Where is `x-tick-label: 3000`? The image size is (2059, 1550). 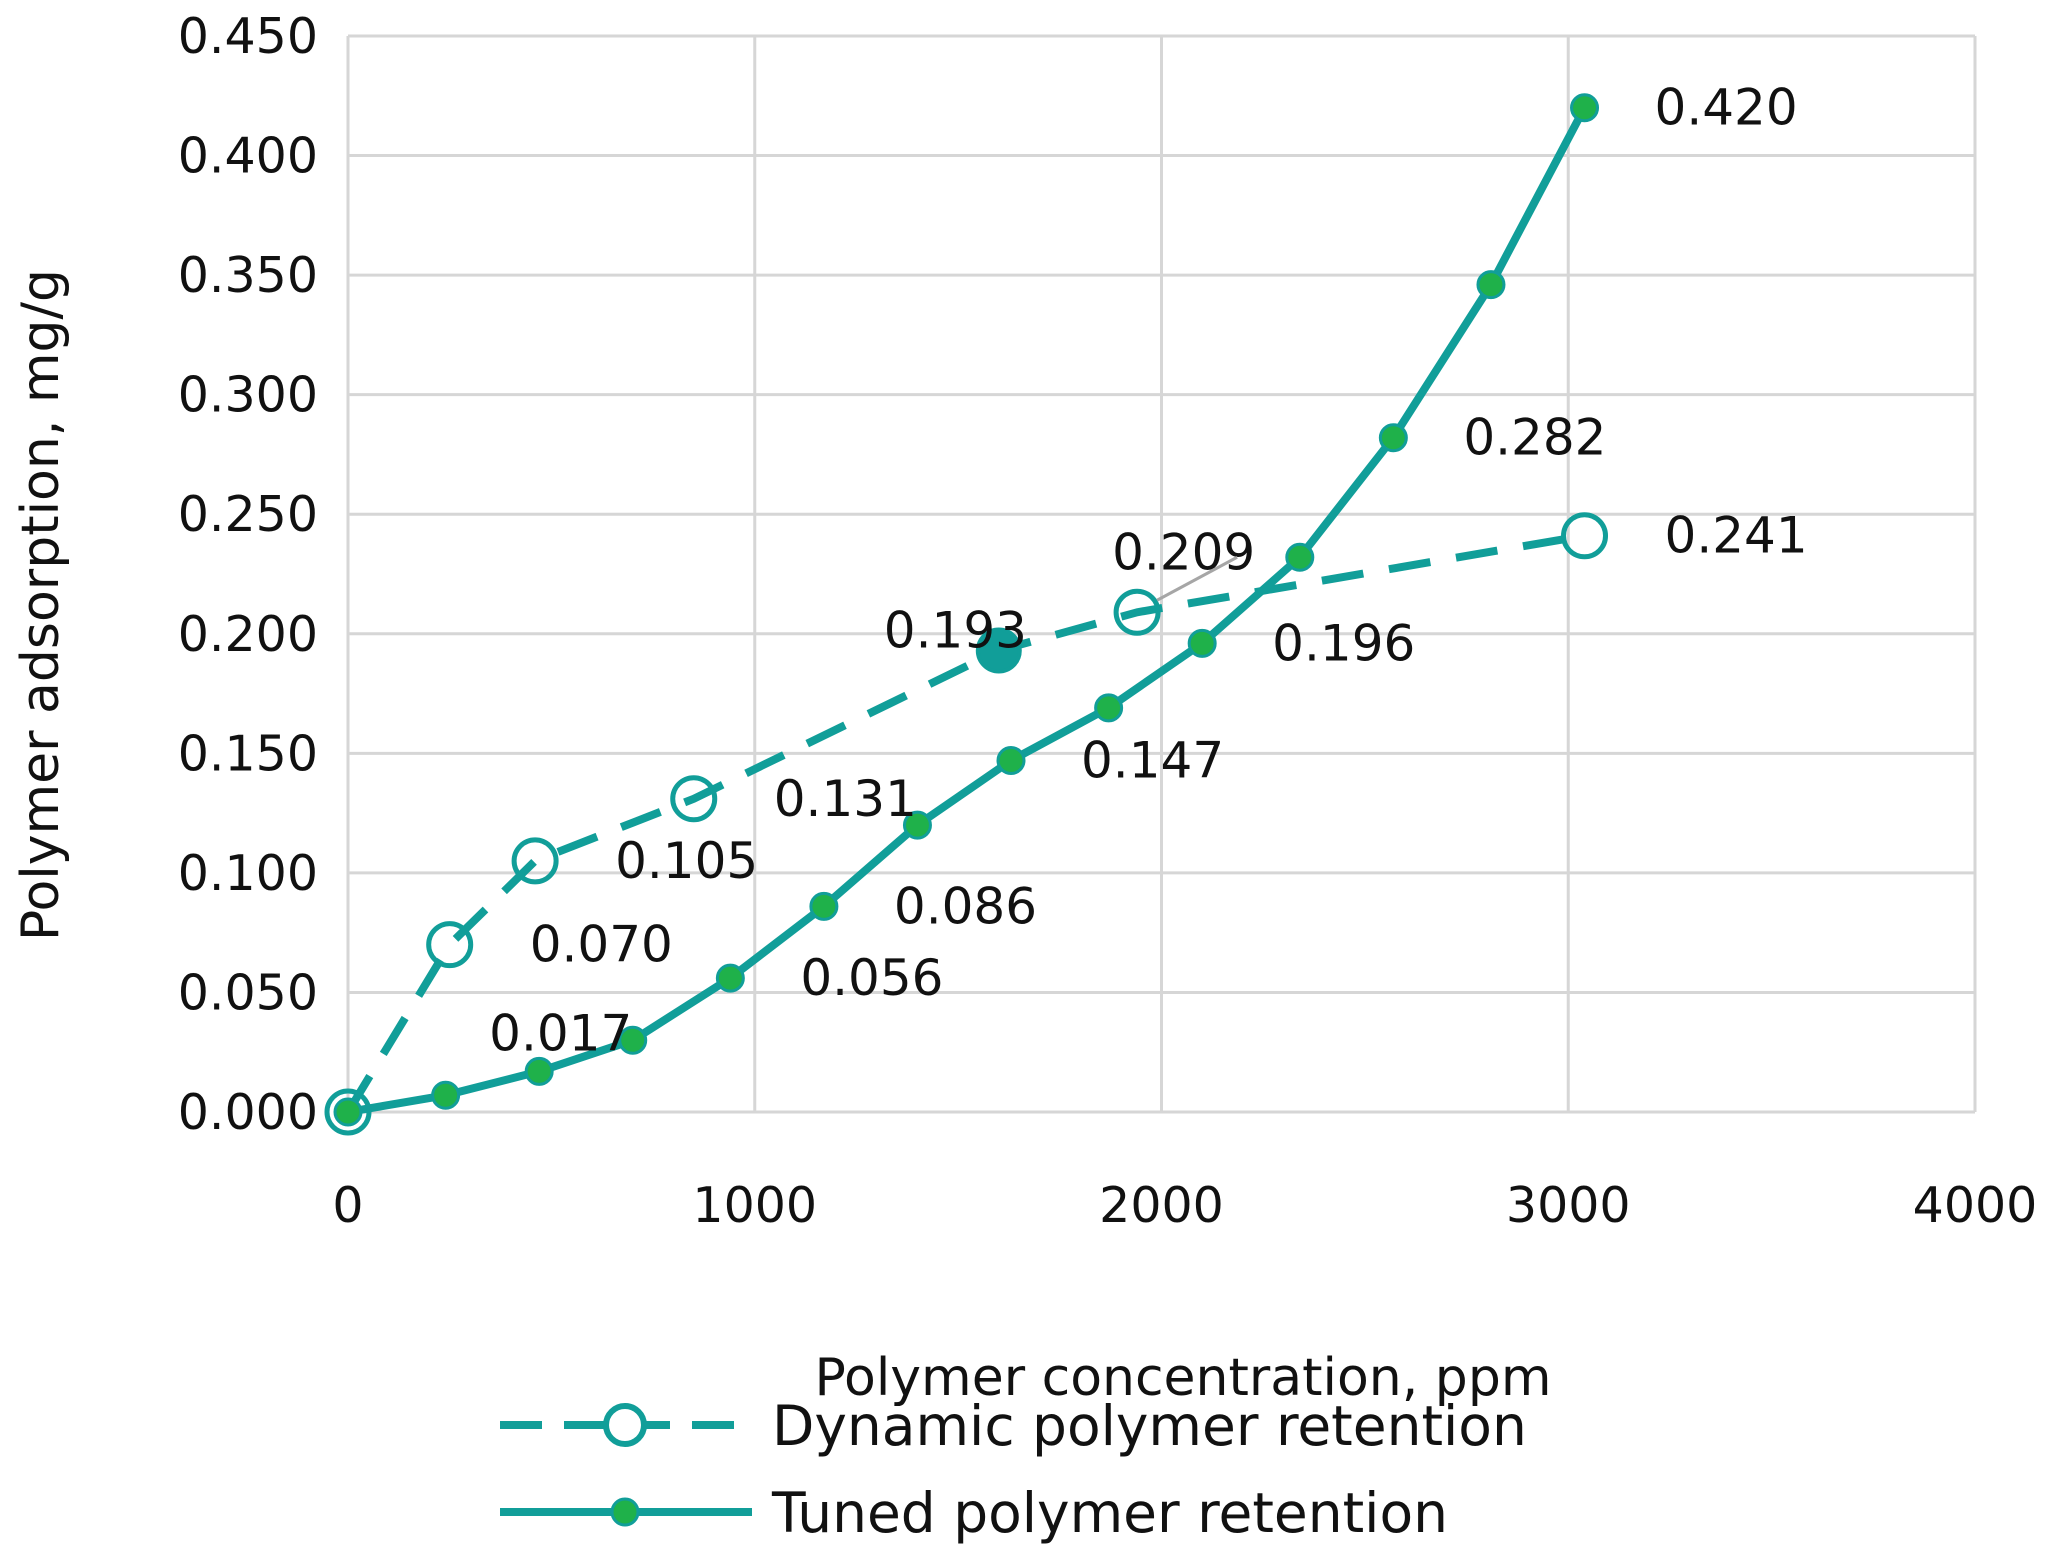 x-tick-label: 3000 is located at coordinates (1568, 1205).